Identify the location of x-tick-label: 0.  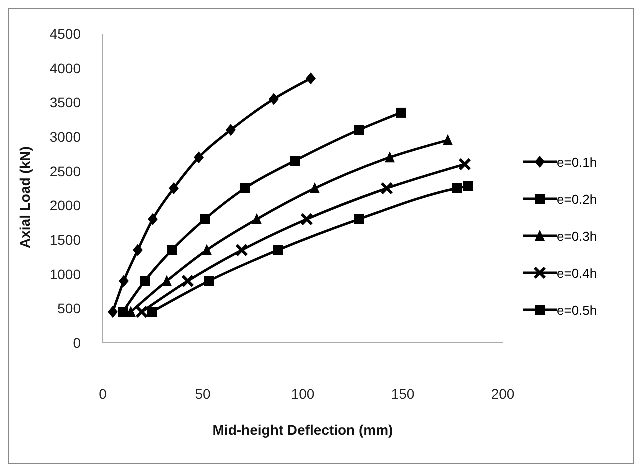
(103, 394).